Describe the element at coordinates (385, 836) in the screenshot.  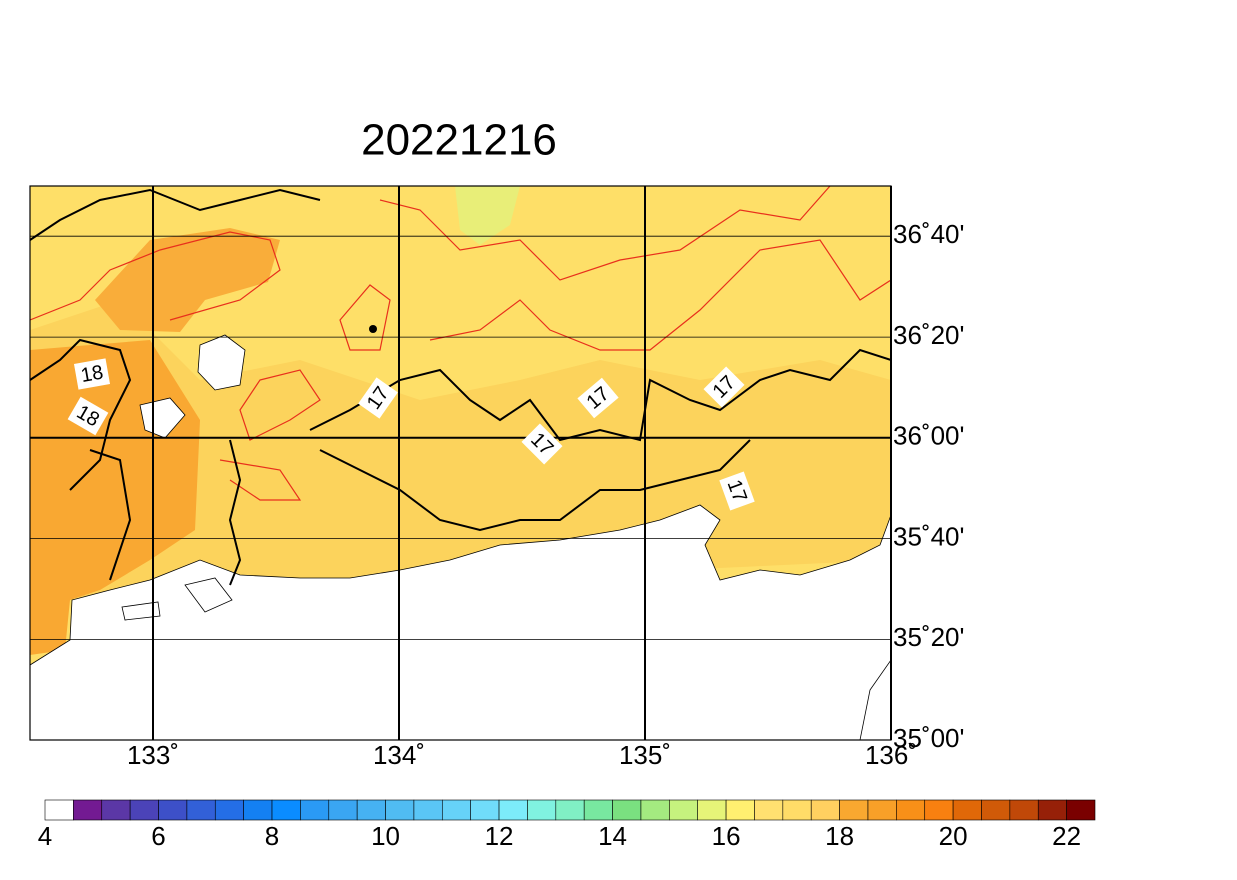
I see `colorbar-tick-label: 10` at that location.